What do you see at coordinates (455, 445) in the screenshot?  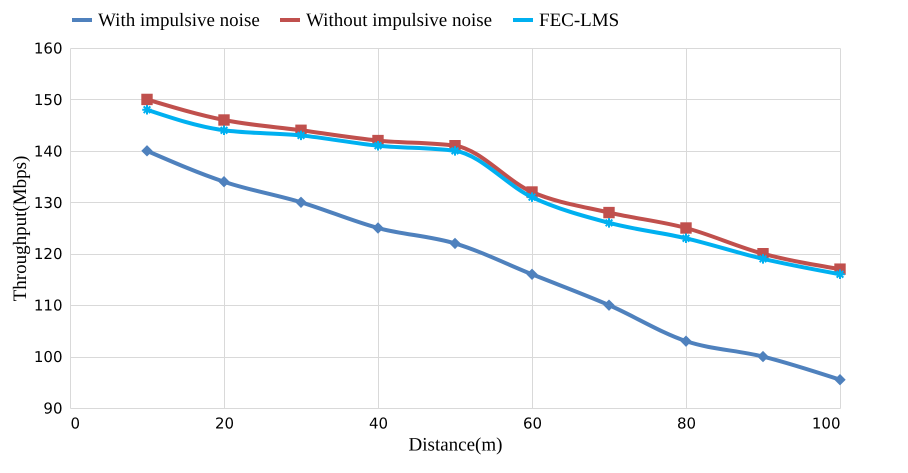 I see `x-axis-title: Distance(m)` at bounding box center [455, 445].